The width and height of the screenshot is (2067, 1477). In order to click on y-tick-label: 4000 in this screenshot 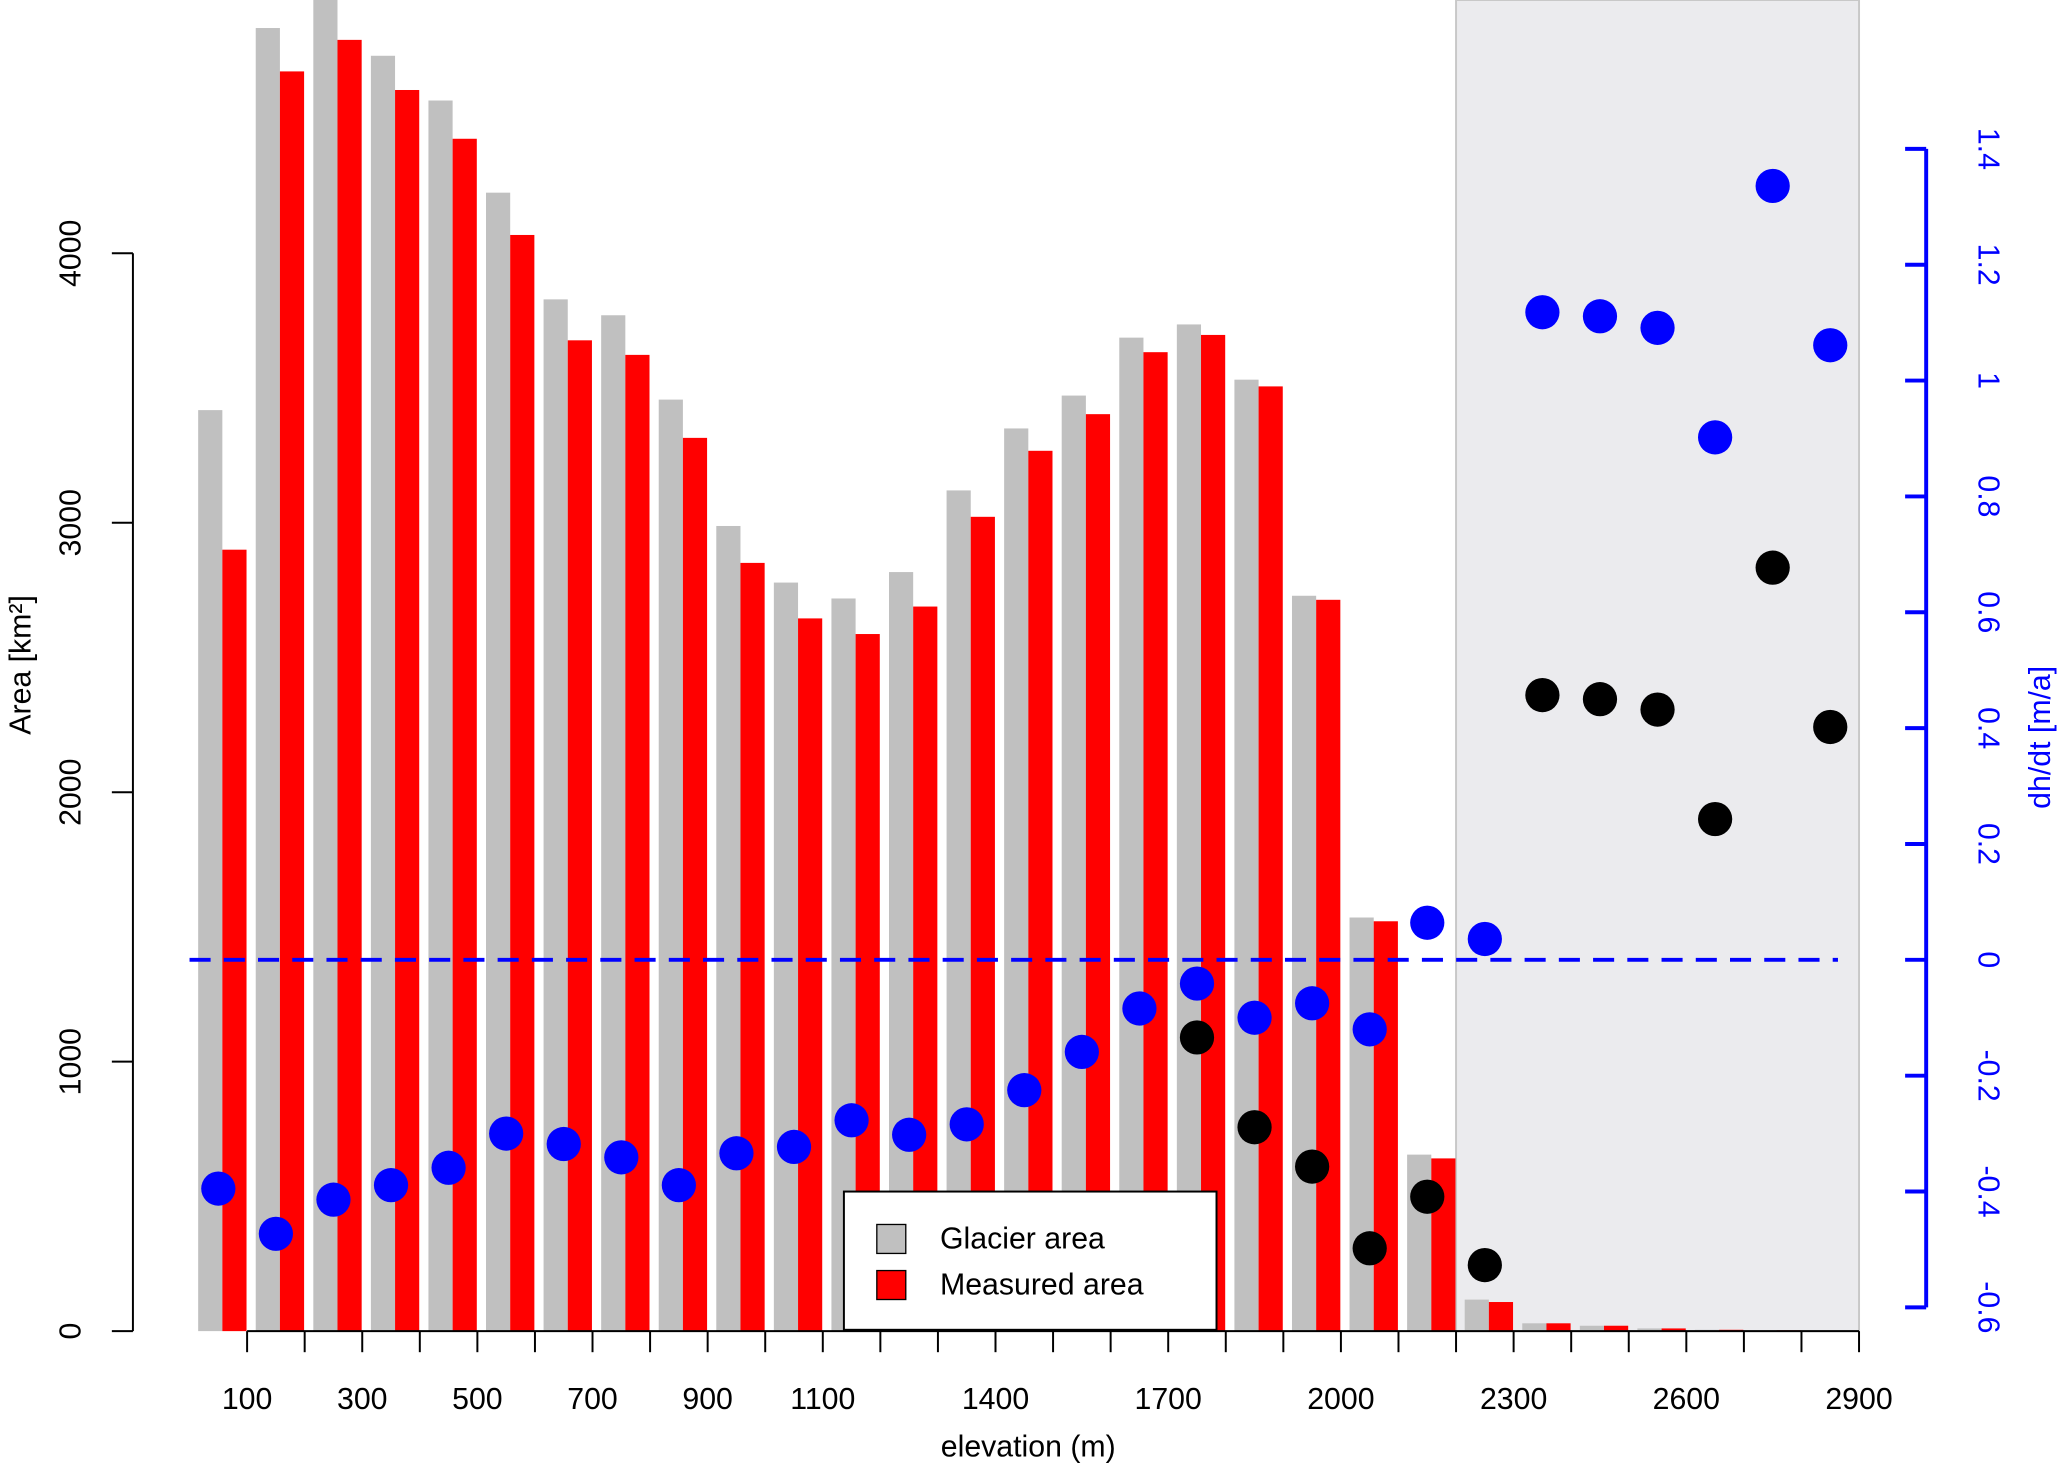, I will do `click(70, 253)`.